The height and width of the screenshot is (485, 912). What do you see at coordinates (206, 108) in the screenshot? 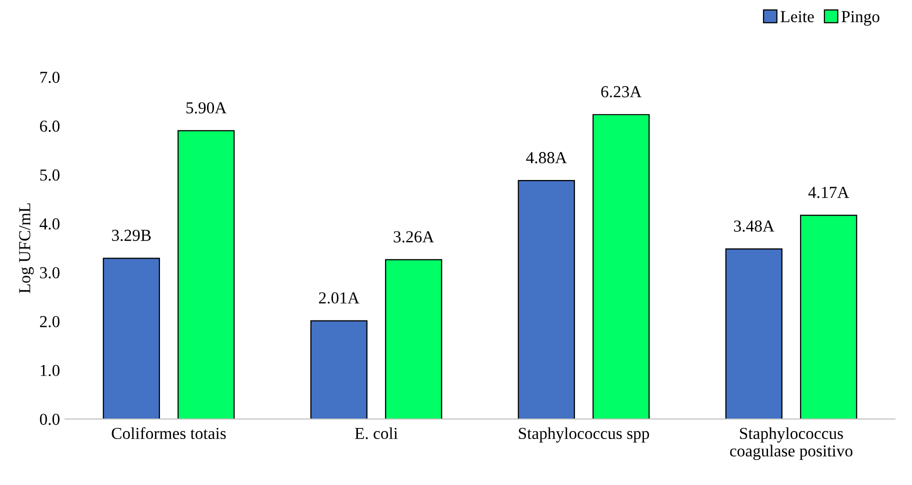
I see `data-label: 5.90A` at bounding box center [206, 108].